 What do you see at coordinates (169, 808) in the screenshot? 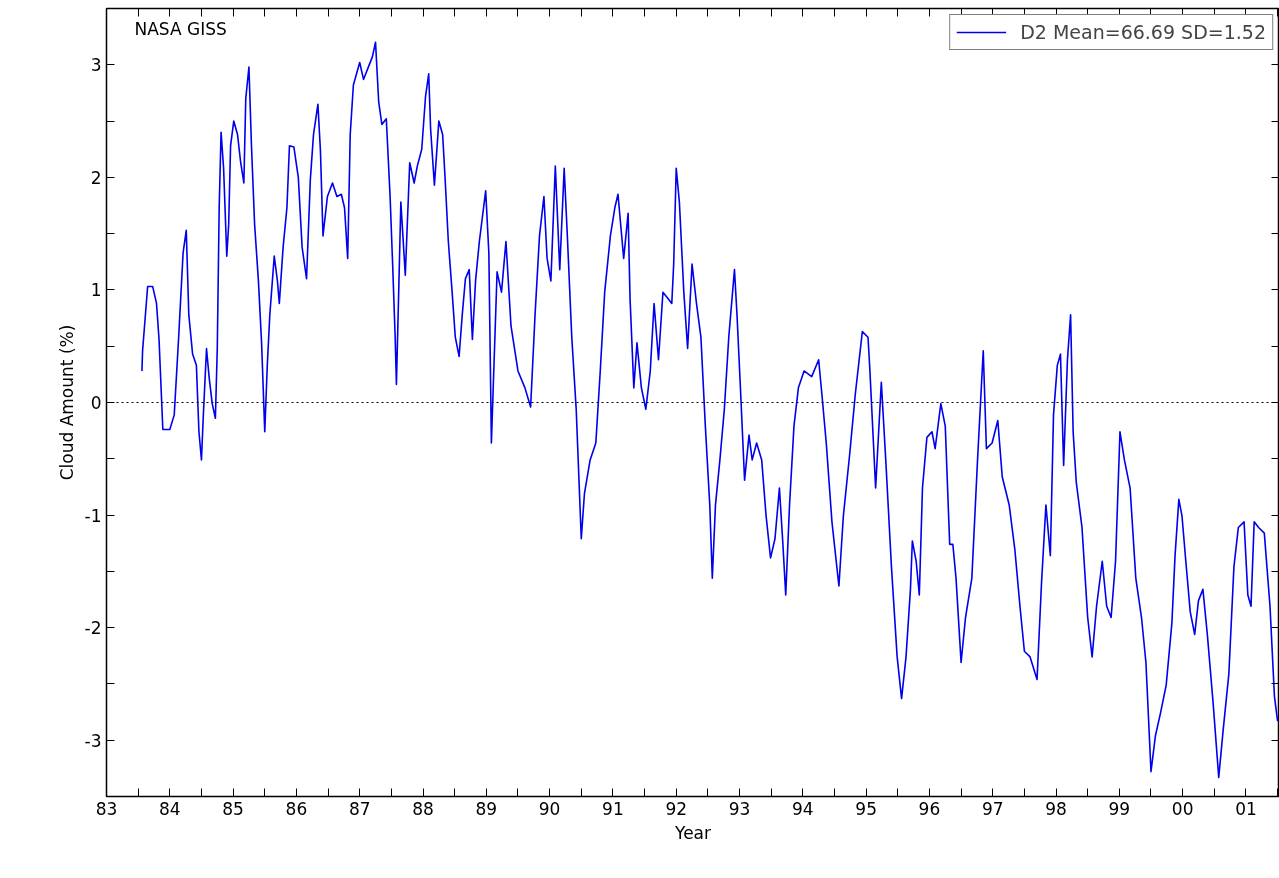
I see `x-tick-label: 84` at bounding box center [169, 808].